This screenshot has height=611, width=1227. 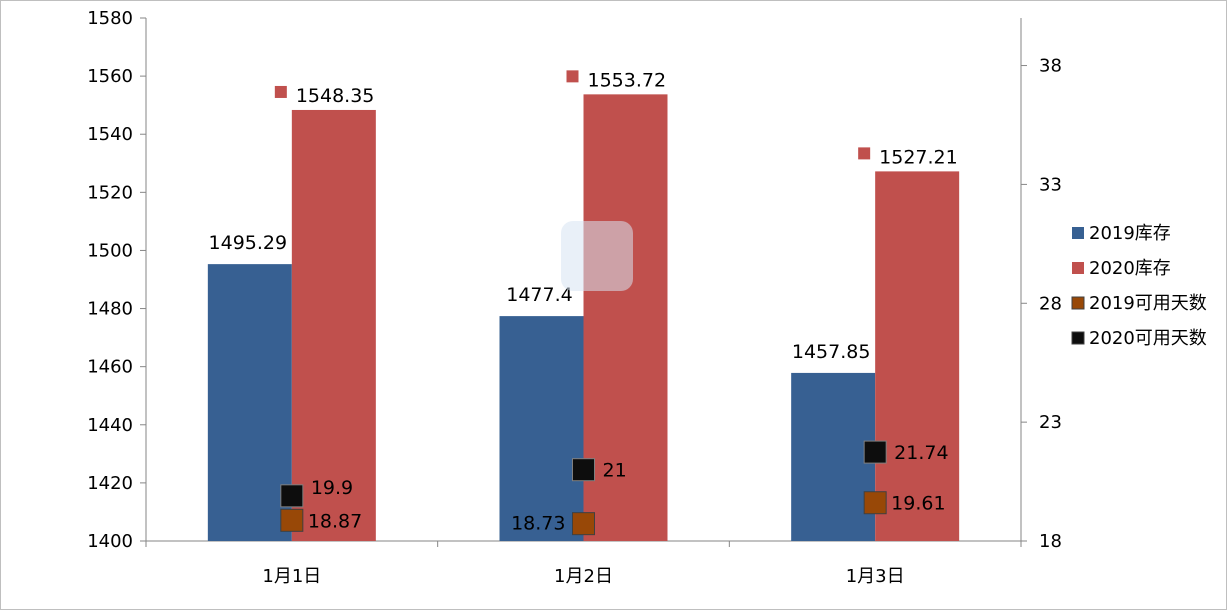 I want to click on legend-label: 2019库存, so click(x=1130, y=233).